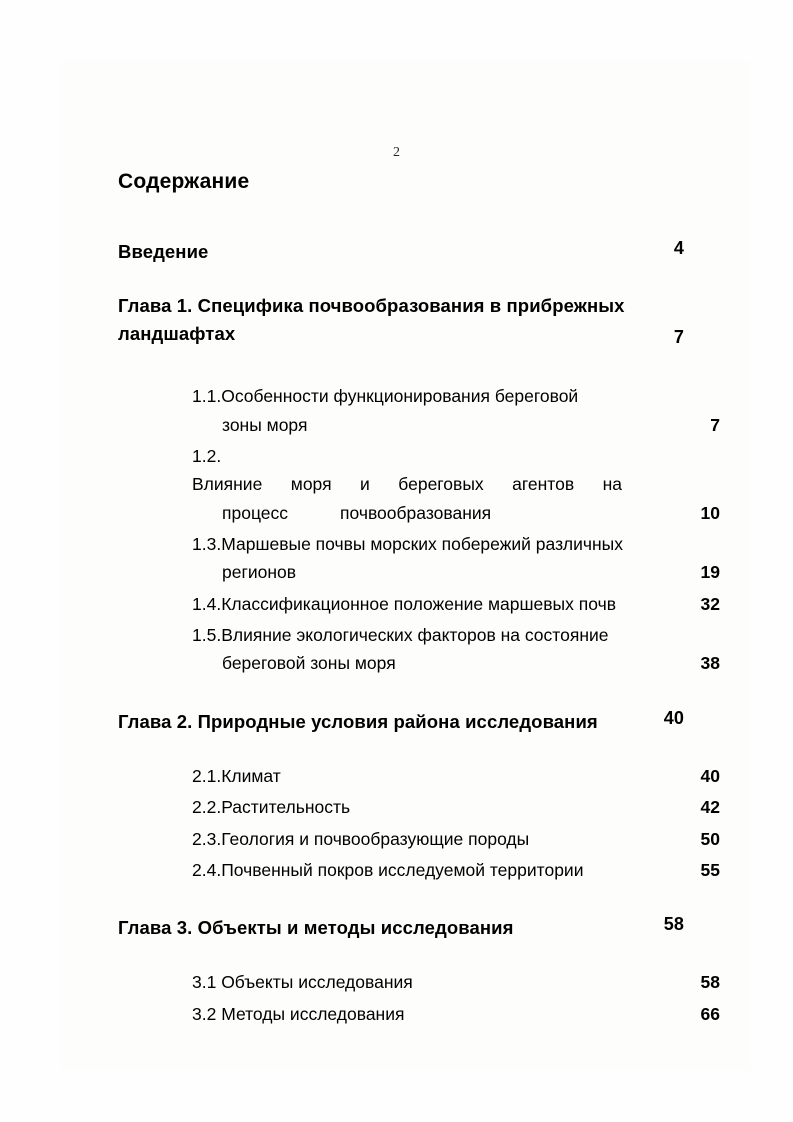 The height and width of the screenshot is (1122, 793). I want to click on toc-section-number: 1.5., so click(207, 635).